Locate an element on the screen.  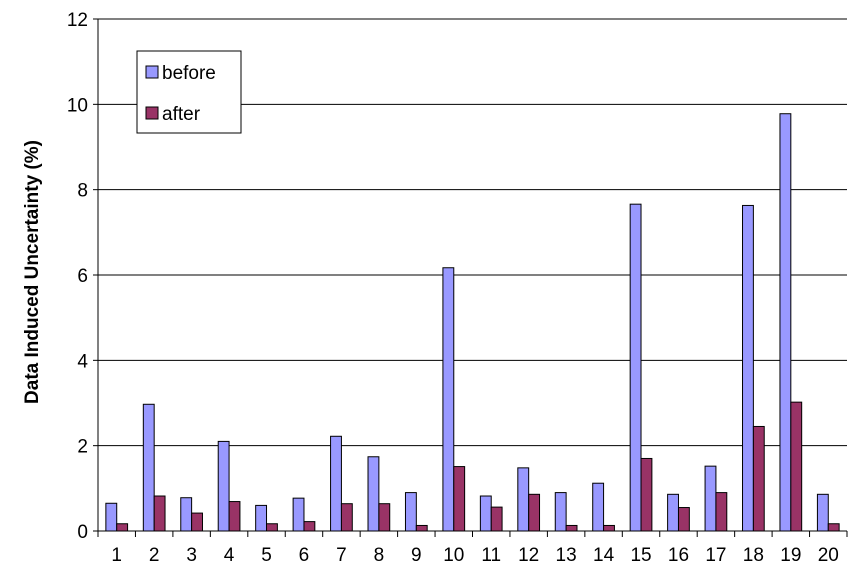
x-tick-label: 2 is located at coordinates (154, 555).